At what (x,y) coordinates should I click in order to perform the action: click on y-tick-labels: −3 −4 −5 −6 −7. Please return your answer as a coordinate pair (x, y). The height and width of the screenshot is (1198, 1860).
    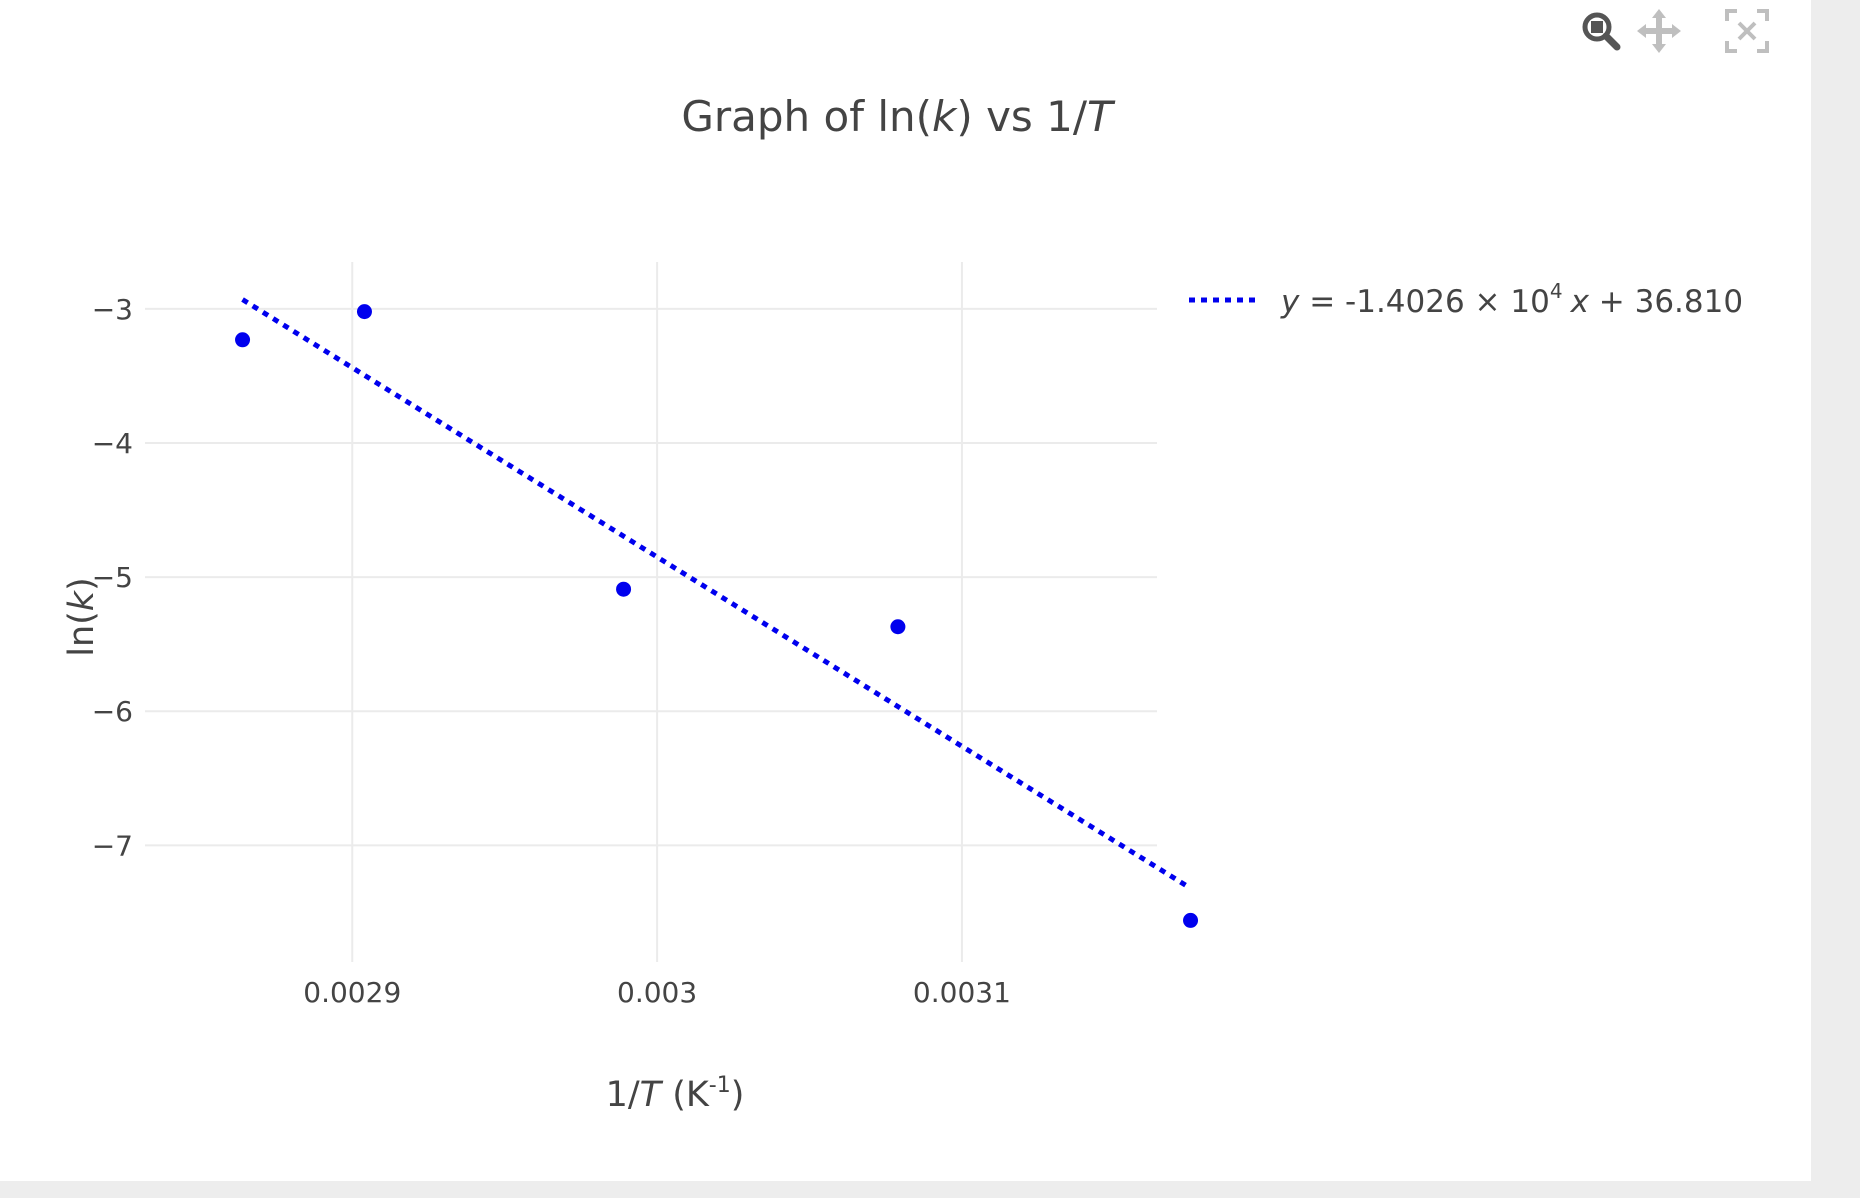
    Looking at the image, I should click on (112, 577).